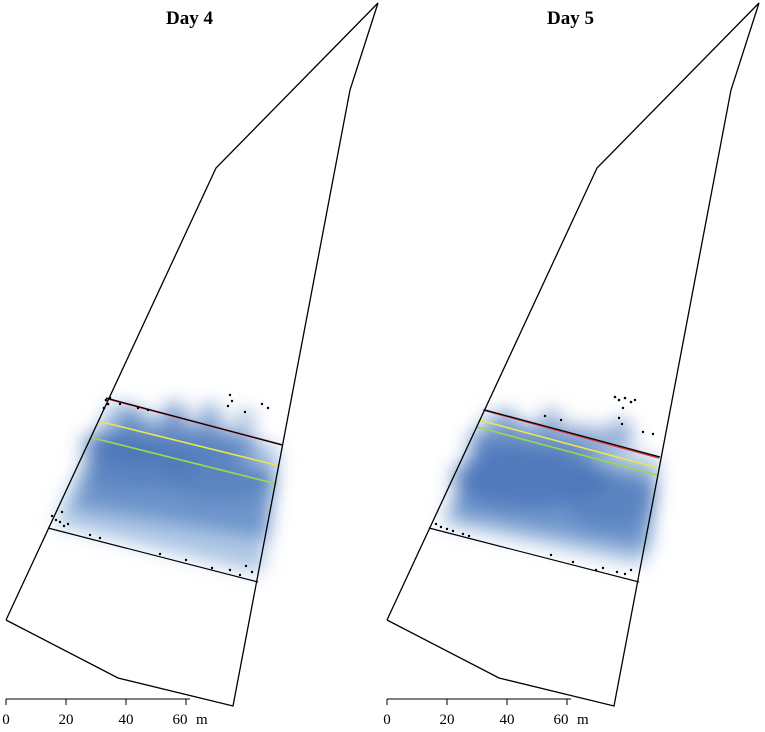 The width and height of the screenshot is (765, 732). Describe the element at coordinates (189, 18) in the screenshot. I see `panel-title: Day 4` at that location.